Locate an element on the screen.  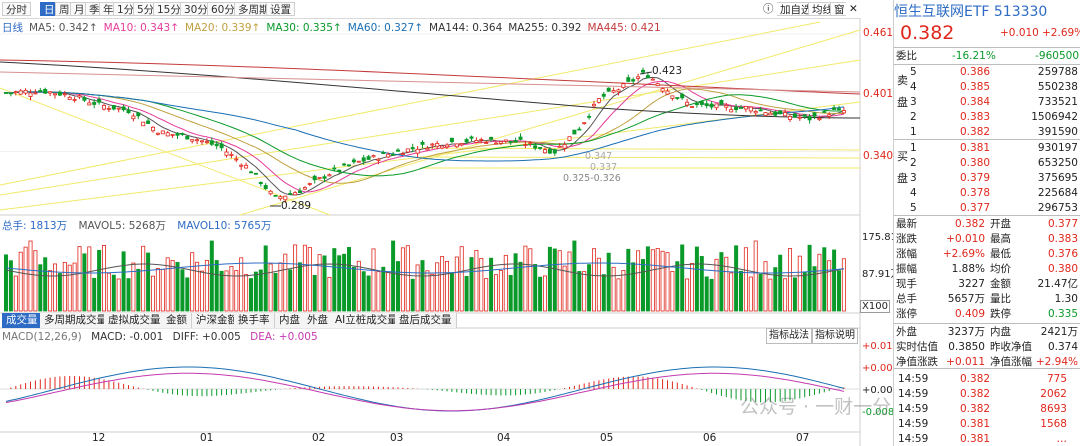
stat-value: 0.383 is located at coordinates (1062, 239).